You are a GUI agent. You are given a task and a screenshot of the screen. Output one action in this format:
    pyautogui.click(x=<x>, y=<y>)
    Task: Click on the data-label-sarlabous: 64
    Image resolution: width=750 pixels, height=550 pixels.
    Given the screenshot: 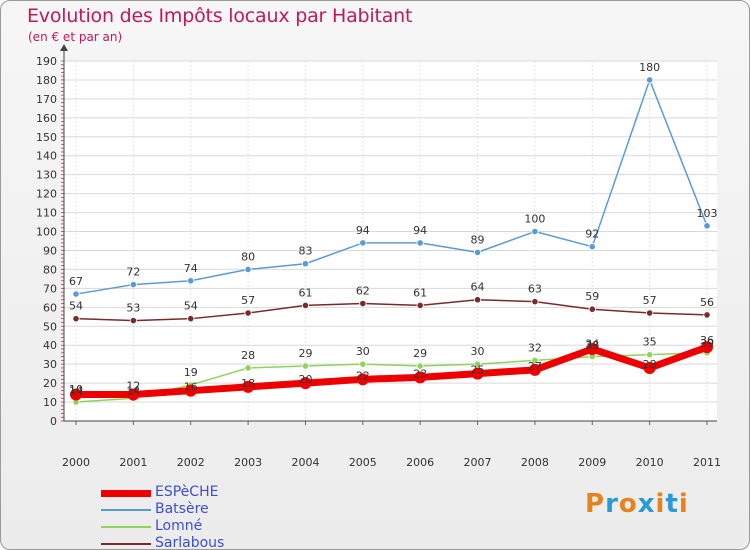 What is the action you would take?
    pyautogui.click(x=478, y=287)
    